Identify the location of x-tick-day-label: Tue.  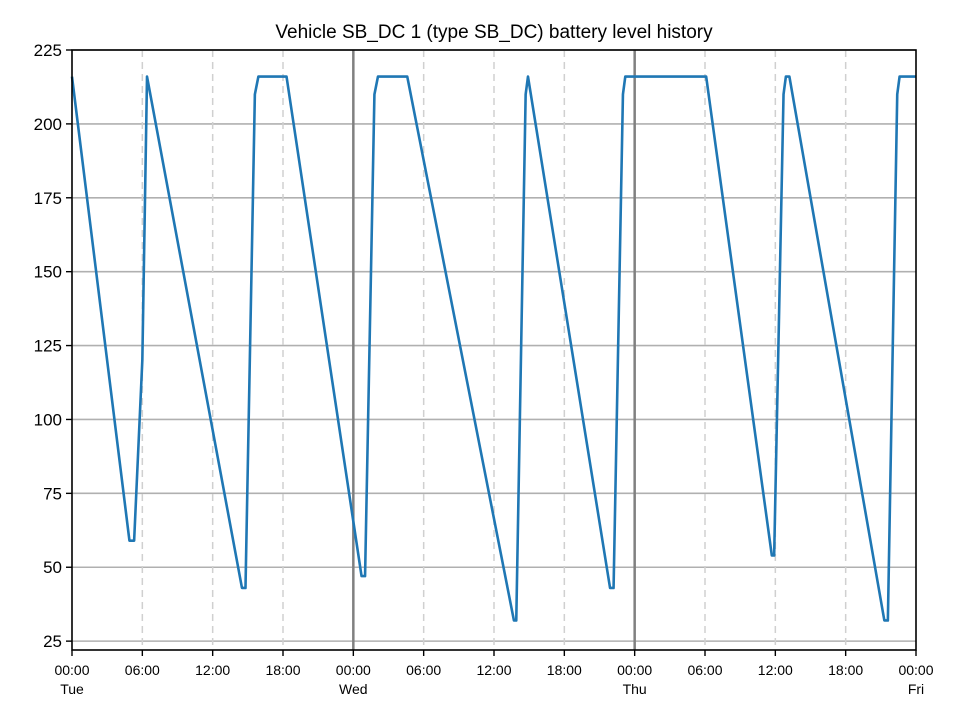
(72, 689).